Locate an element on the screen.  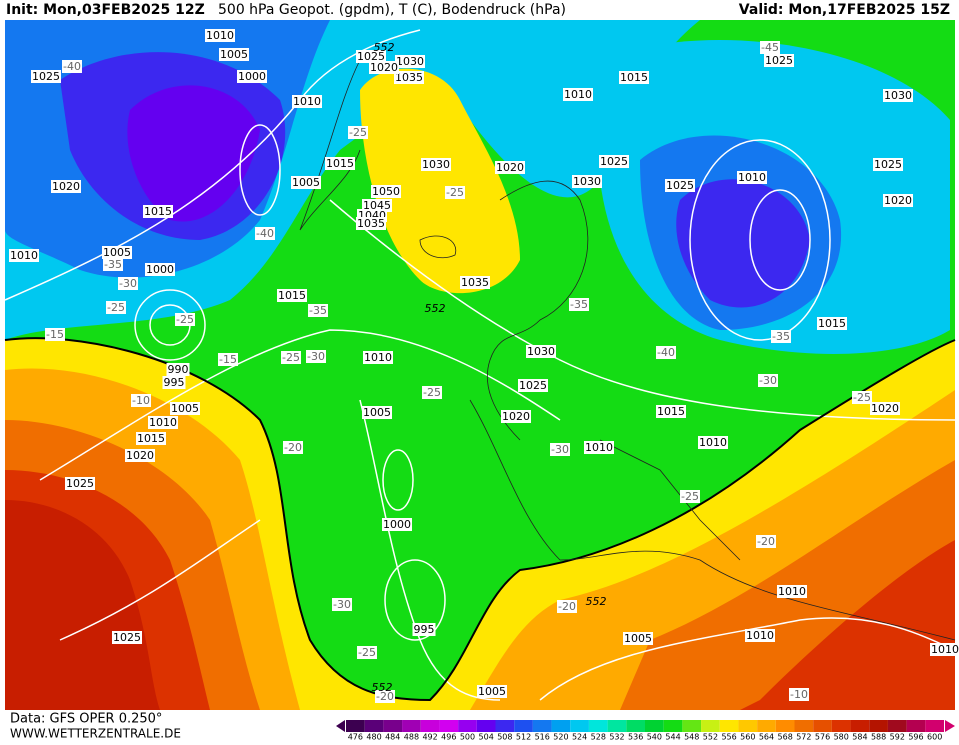
temperature-label: -20 is located at coordinates (293, 447).